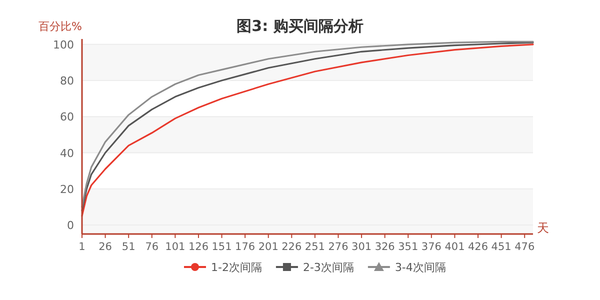 This screenshot has width=600, height=300. Describe the element at coordinates (454, 247) in the screenshot. I see `x-tick-label: 401` at that location.